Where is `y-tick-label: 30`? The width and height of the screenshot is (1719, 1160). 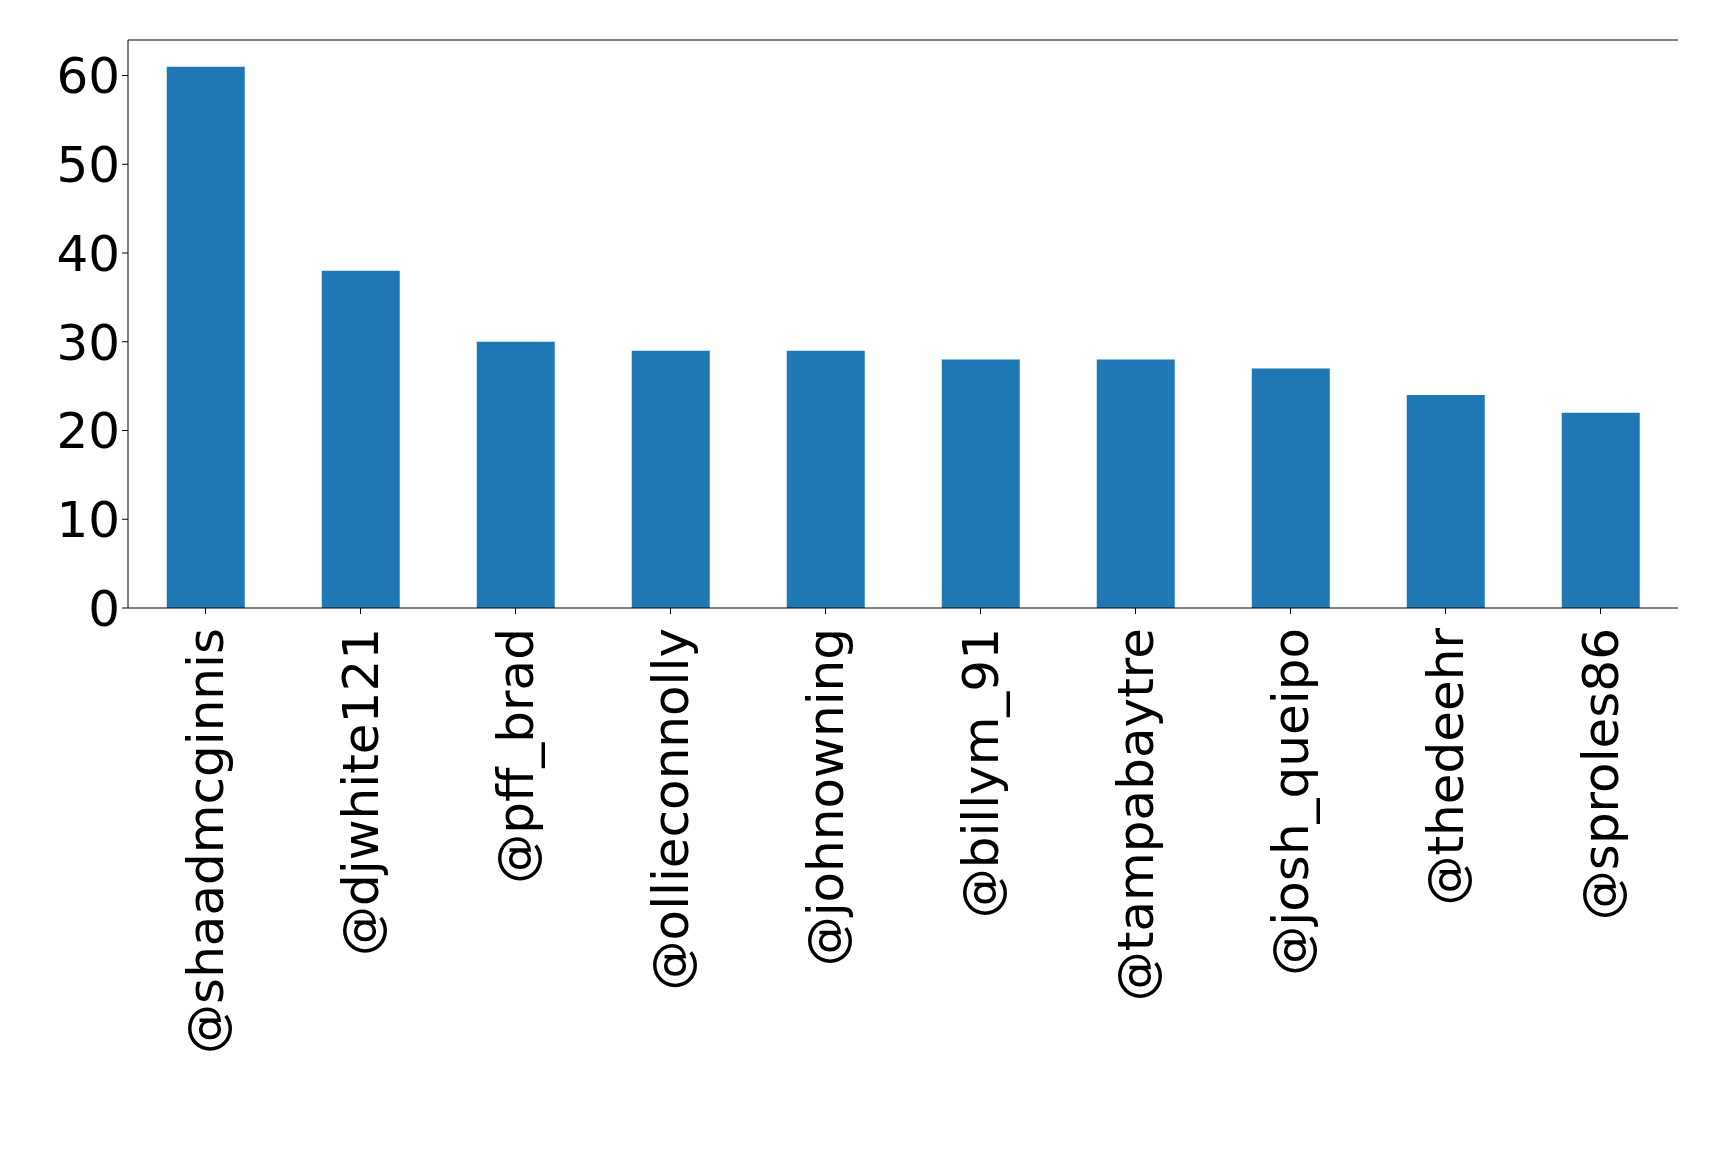 y-tick-label: 30 is located at coordinates (88, 342).